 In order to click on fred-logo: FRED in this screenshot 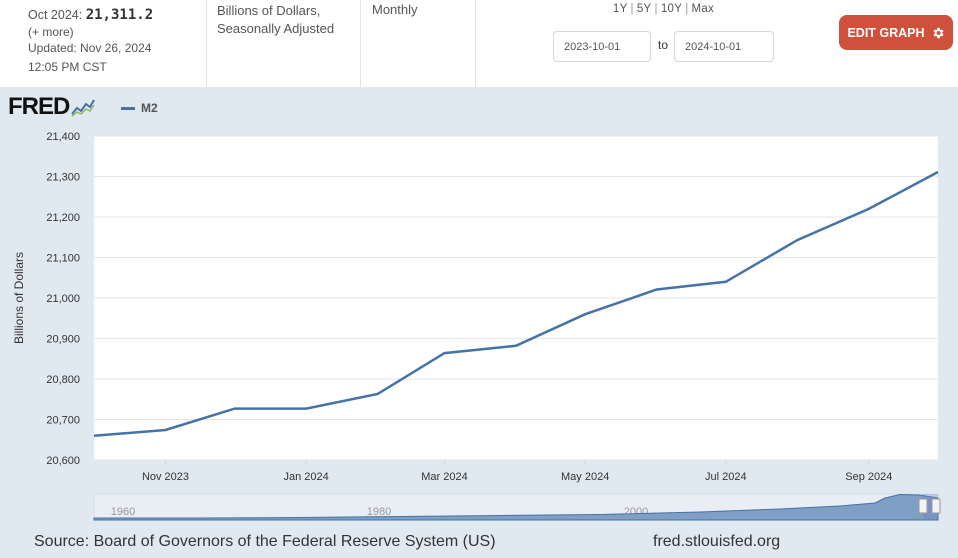, I will do `click(52, 106)`.